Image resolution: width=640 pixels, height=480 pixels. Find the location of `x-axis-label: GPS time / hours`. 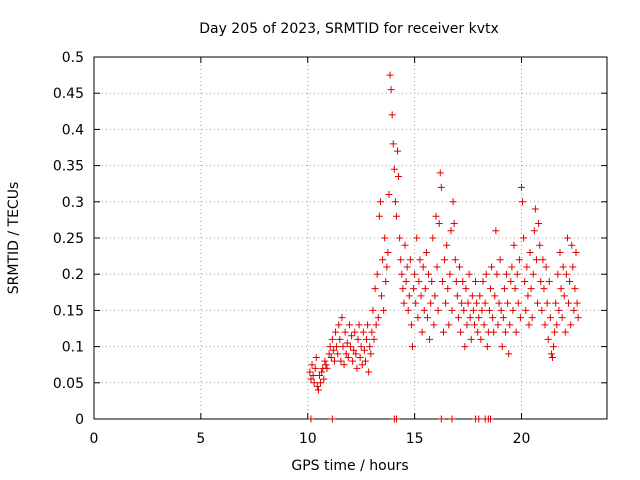

x-axis-label: GPS time / hours is located at coordinates (349, 466).